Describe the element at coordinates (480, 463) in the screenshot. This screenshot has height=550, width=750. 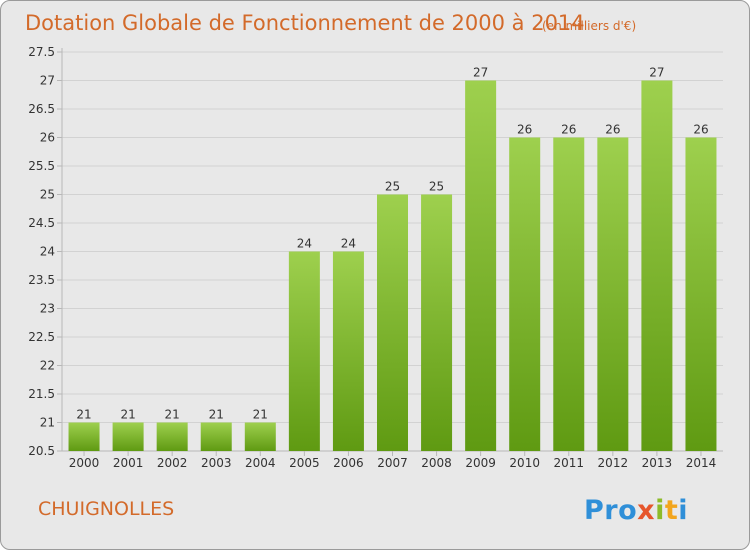
I see `x-tick-label: 2009` at that location.